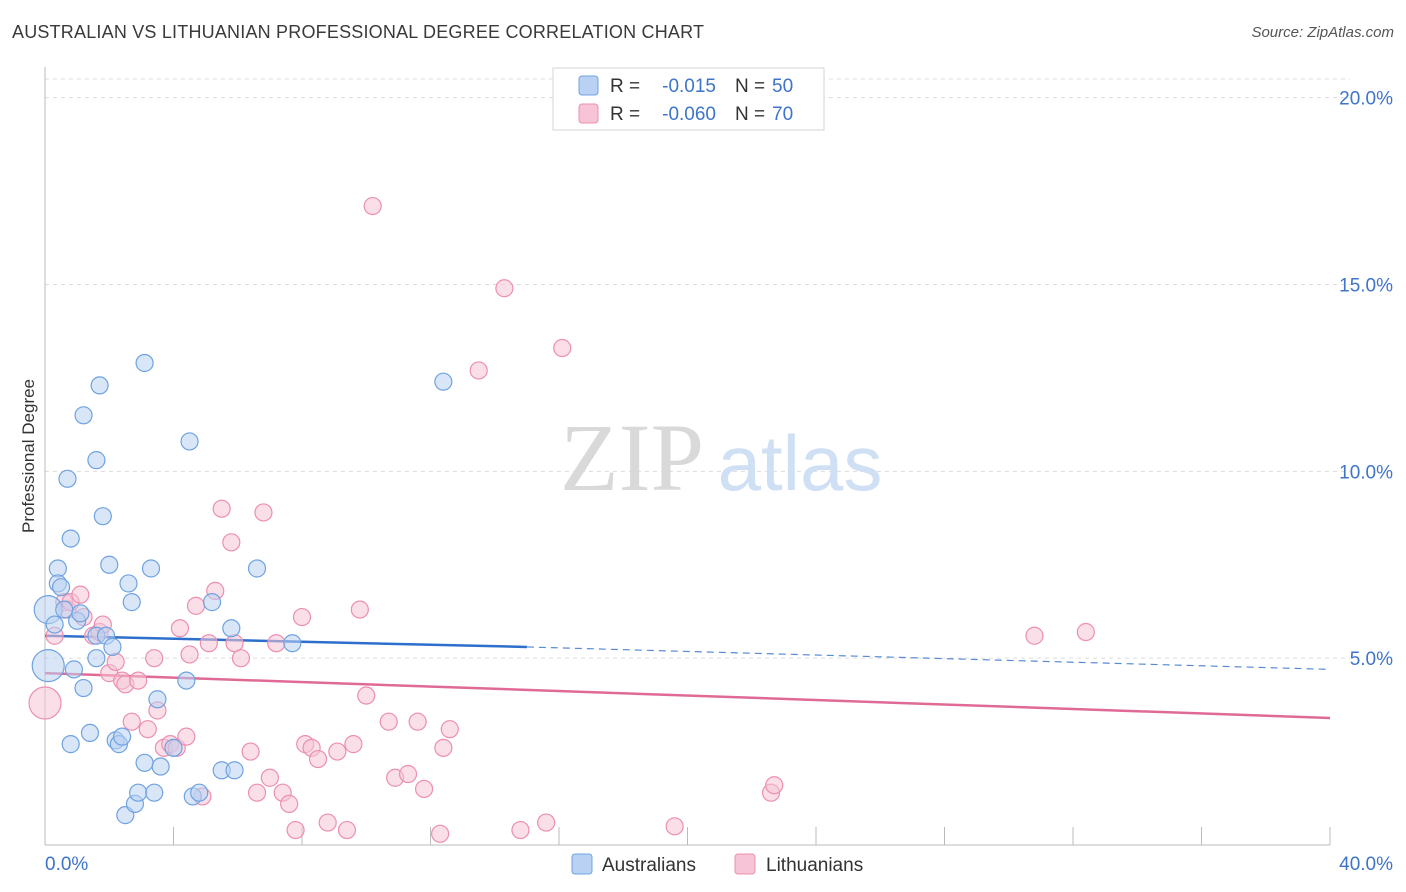 This screenshot has width=1406, height=892. Describe the element at coordinates (632, 457) in the screenshot. I see `watermark-zip: ZIP` at that location.